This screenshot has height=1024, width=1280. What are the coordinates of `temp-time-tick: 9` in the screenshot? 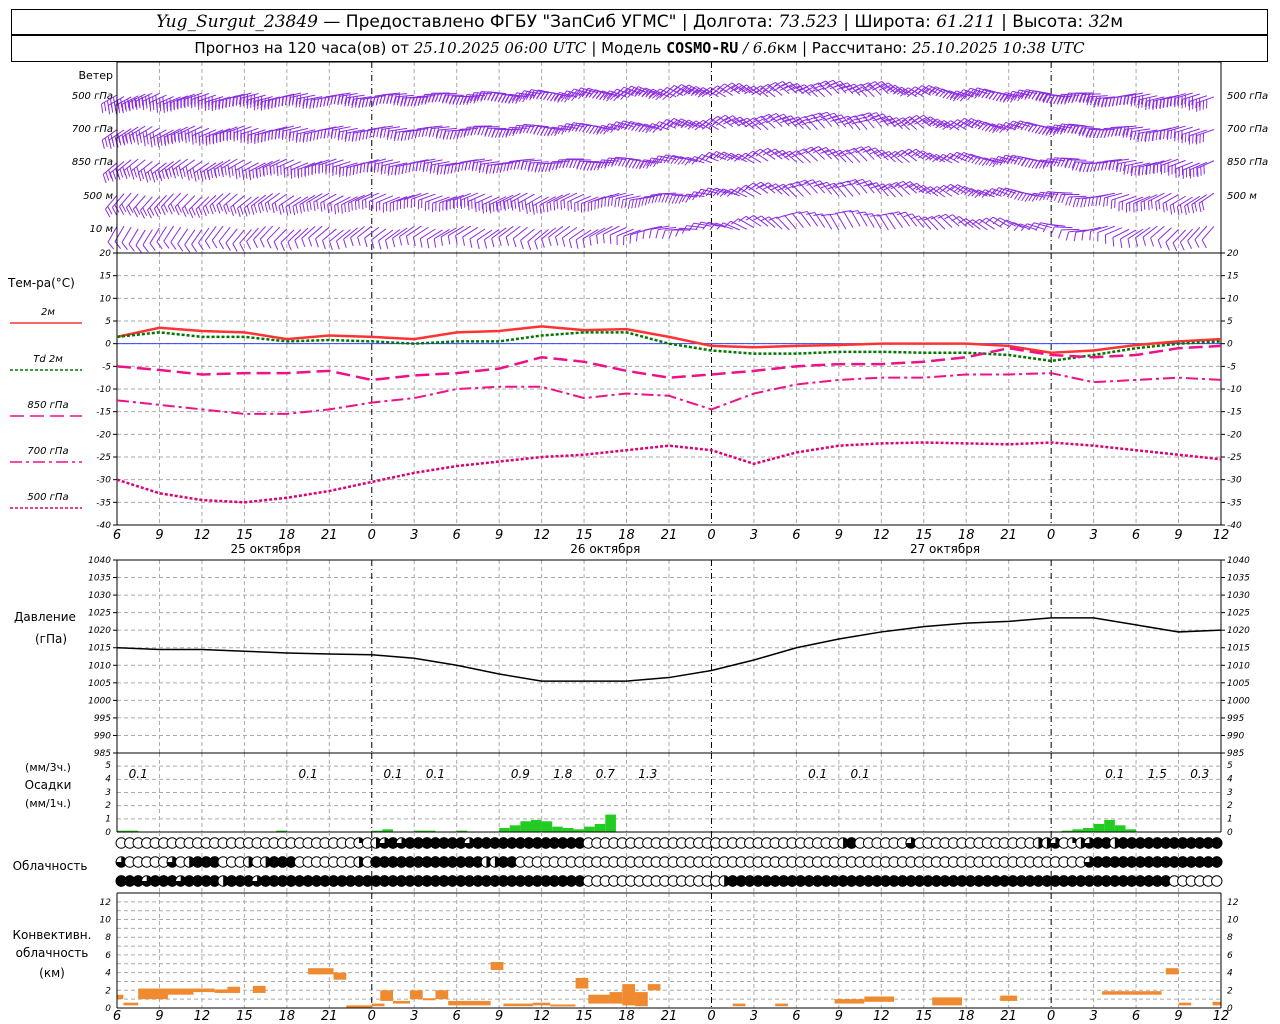 It's located at (839, 535).